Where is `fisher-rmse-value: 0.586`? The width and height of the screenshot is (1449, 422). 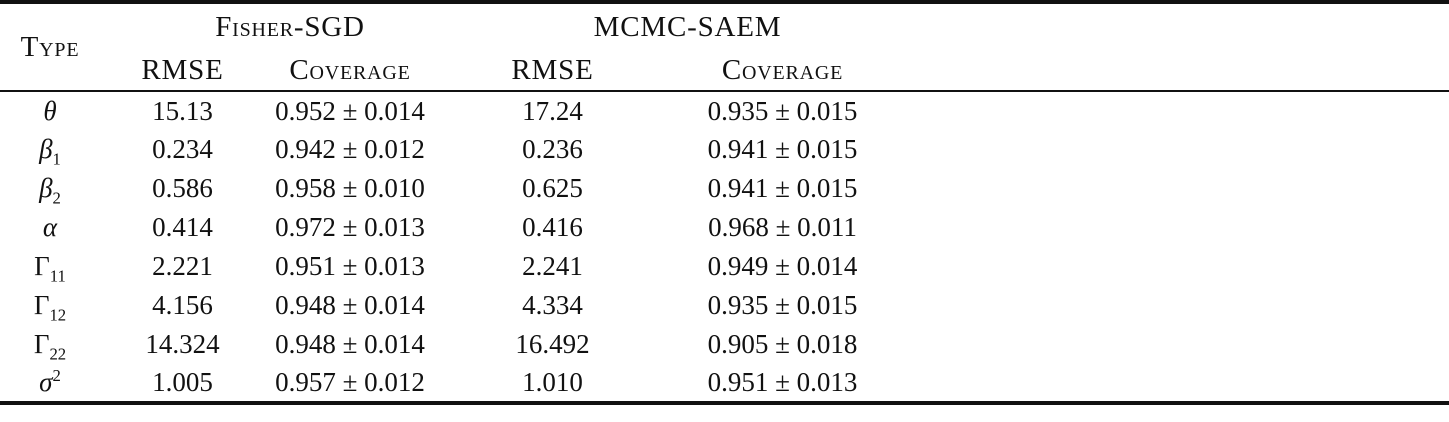
fisher-rmse-value: 0.586 is located at coordinates (182, 188).